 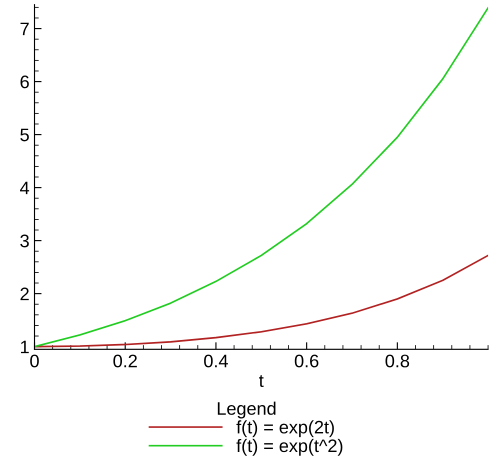 I want to click on x-axis-title: t, so click(x=261, y=381).